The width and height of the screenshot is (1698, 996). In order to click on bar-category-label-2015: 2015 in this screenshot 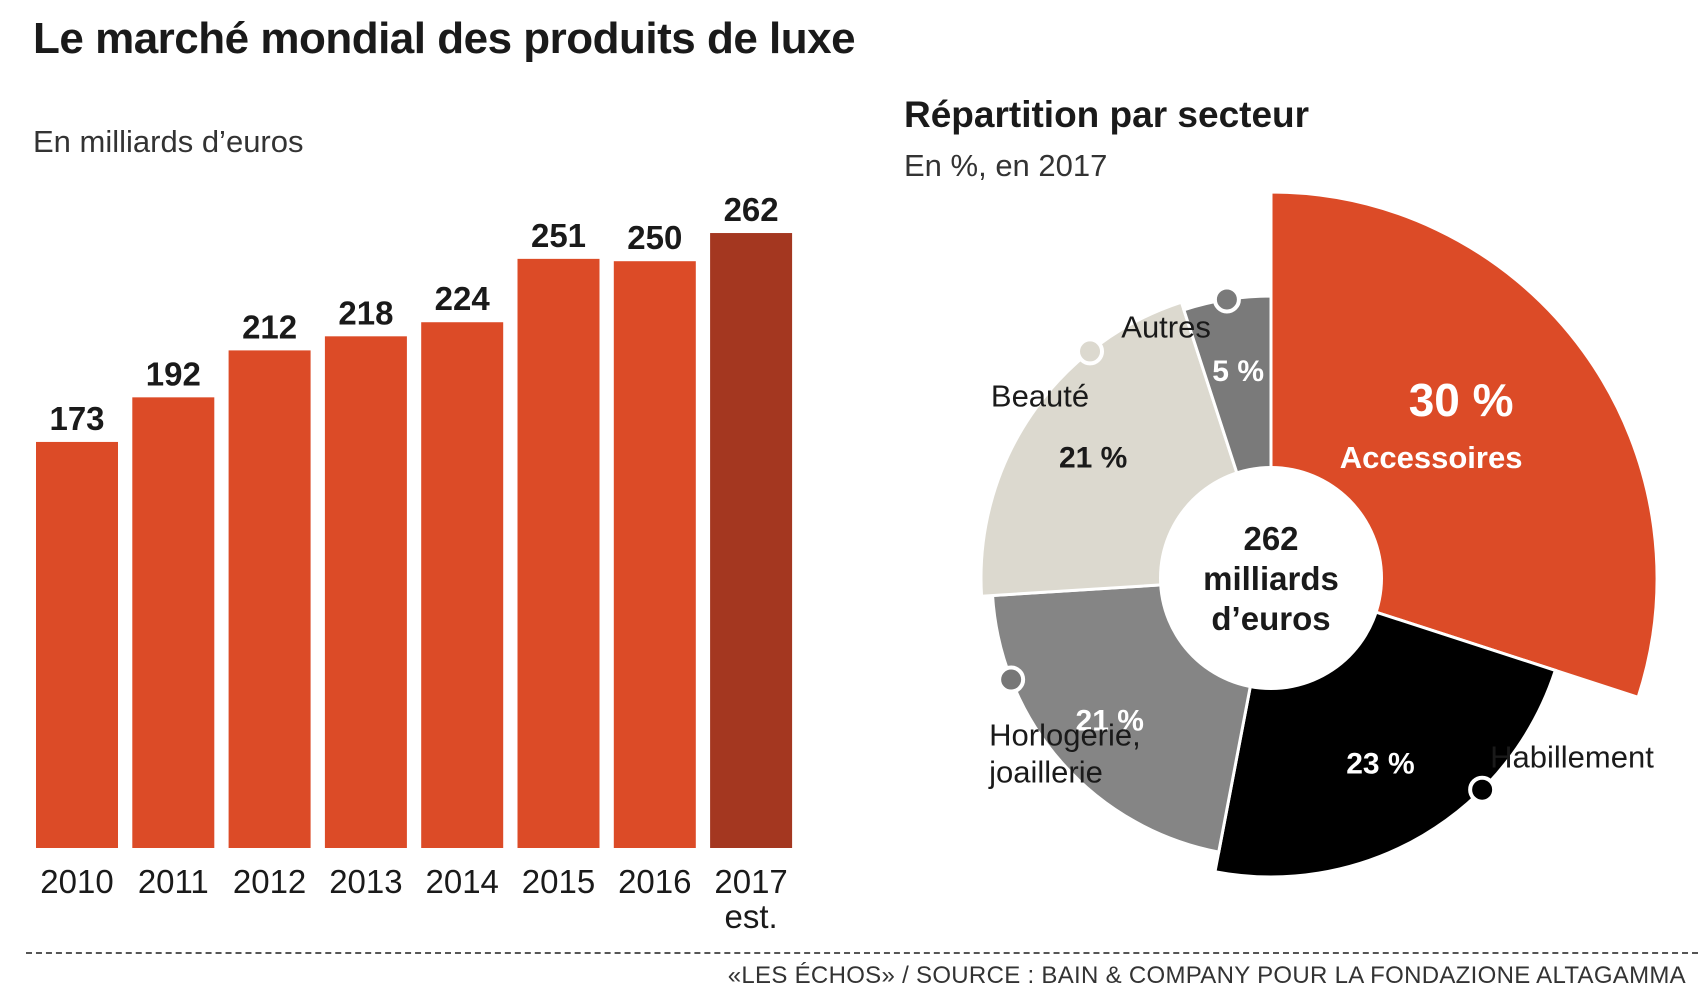, I will do `click(558, 881)`.